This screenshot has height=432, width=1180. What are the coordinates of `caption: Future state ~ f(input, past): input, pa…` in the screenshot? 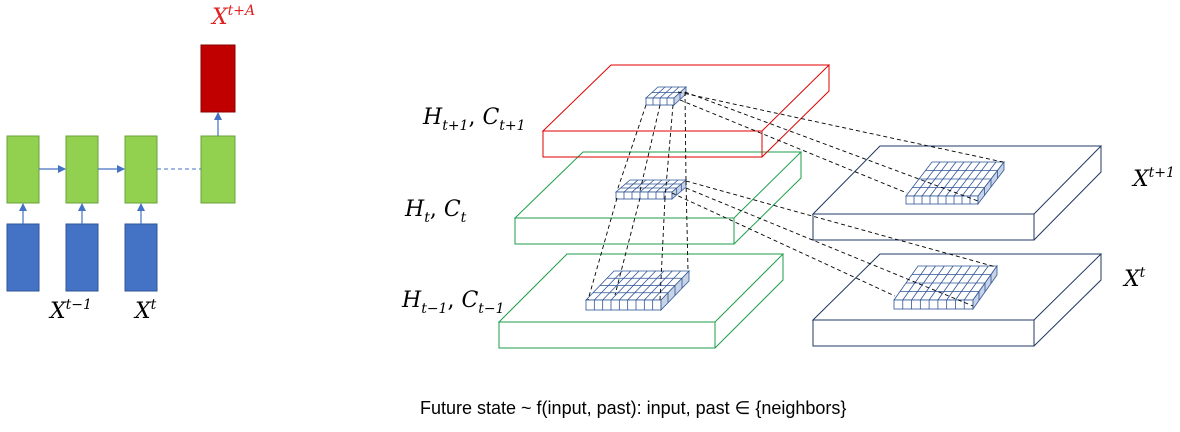 It's located at (633, 408).